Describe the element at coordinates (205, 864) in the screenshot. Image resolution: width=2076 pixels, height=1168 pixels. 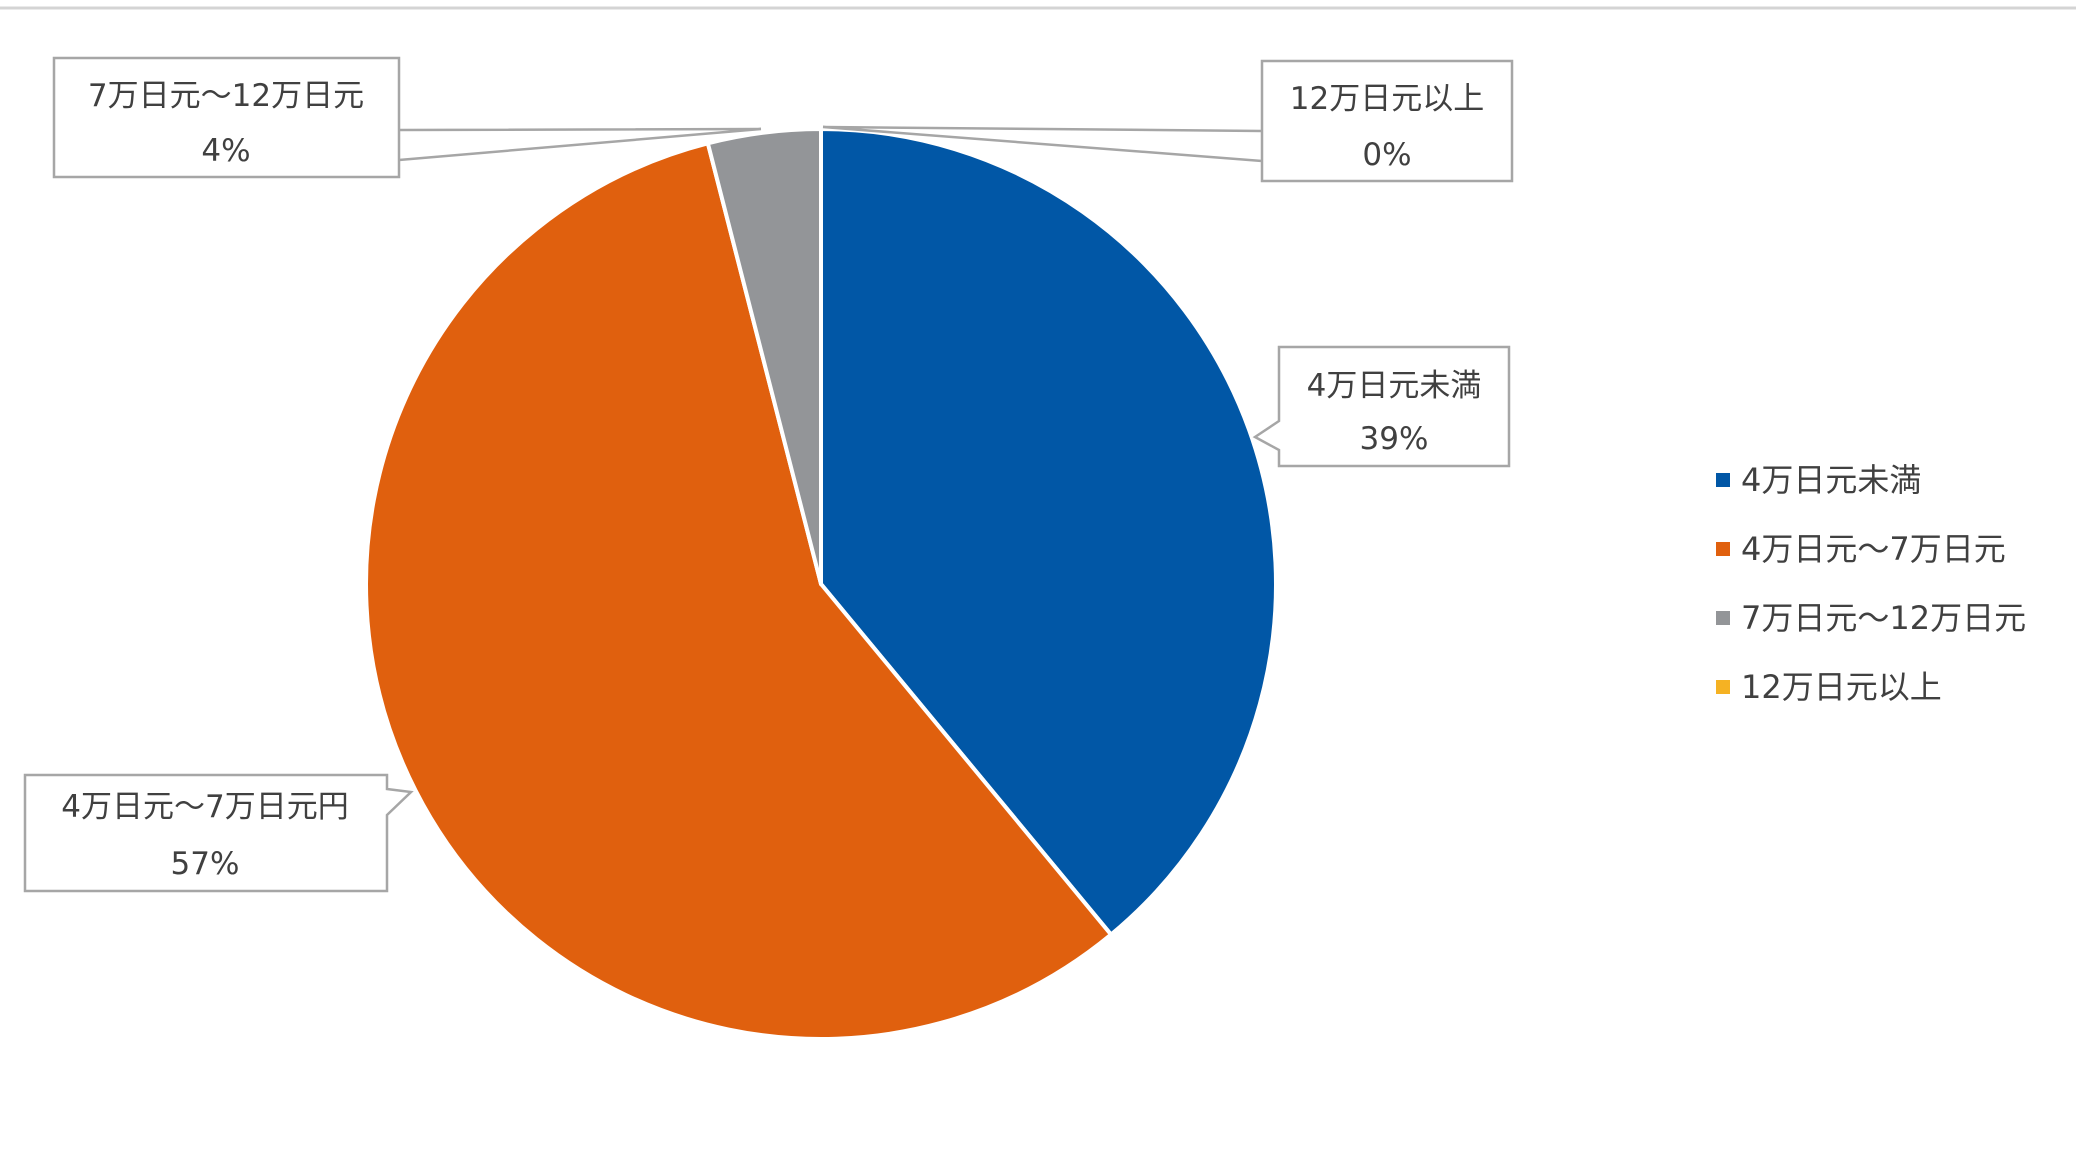
I see `data-label-value: 57%` at that location.